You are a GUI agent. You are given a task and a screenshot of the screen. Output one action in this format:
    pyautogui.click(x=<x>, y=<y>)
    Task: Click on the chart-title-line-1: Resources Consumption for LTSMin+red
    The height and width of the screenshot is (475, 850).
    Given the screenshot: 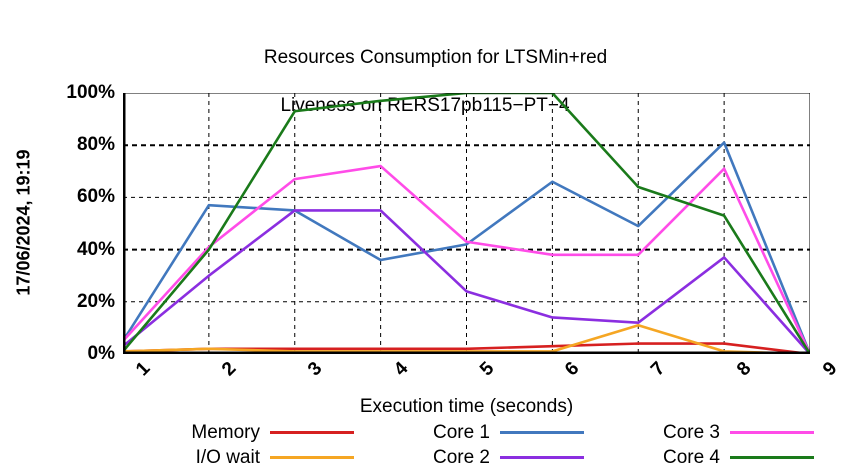 What is the action you would take?
    pyautogui.click(x=435, y=57)
    